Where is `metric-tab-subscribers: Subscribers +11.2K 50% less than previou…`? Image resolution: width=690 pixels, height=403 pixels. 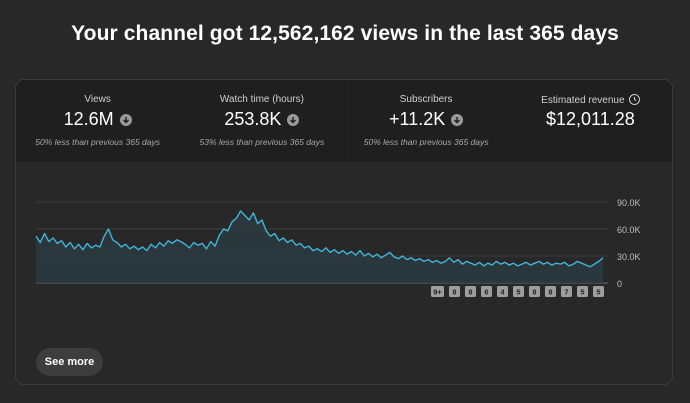
metric-tab-subscribers: Subscribers +11.2K 50% less than previou… is located at coordinates (426, 121).